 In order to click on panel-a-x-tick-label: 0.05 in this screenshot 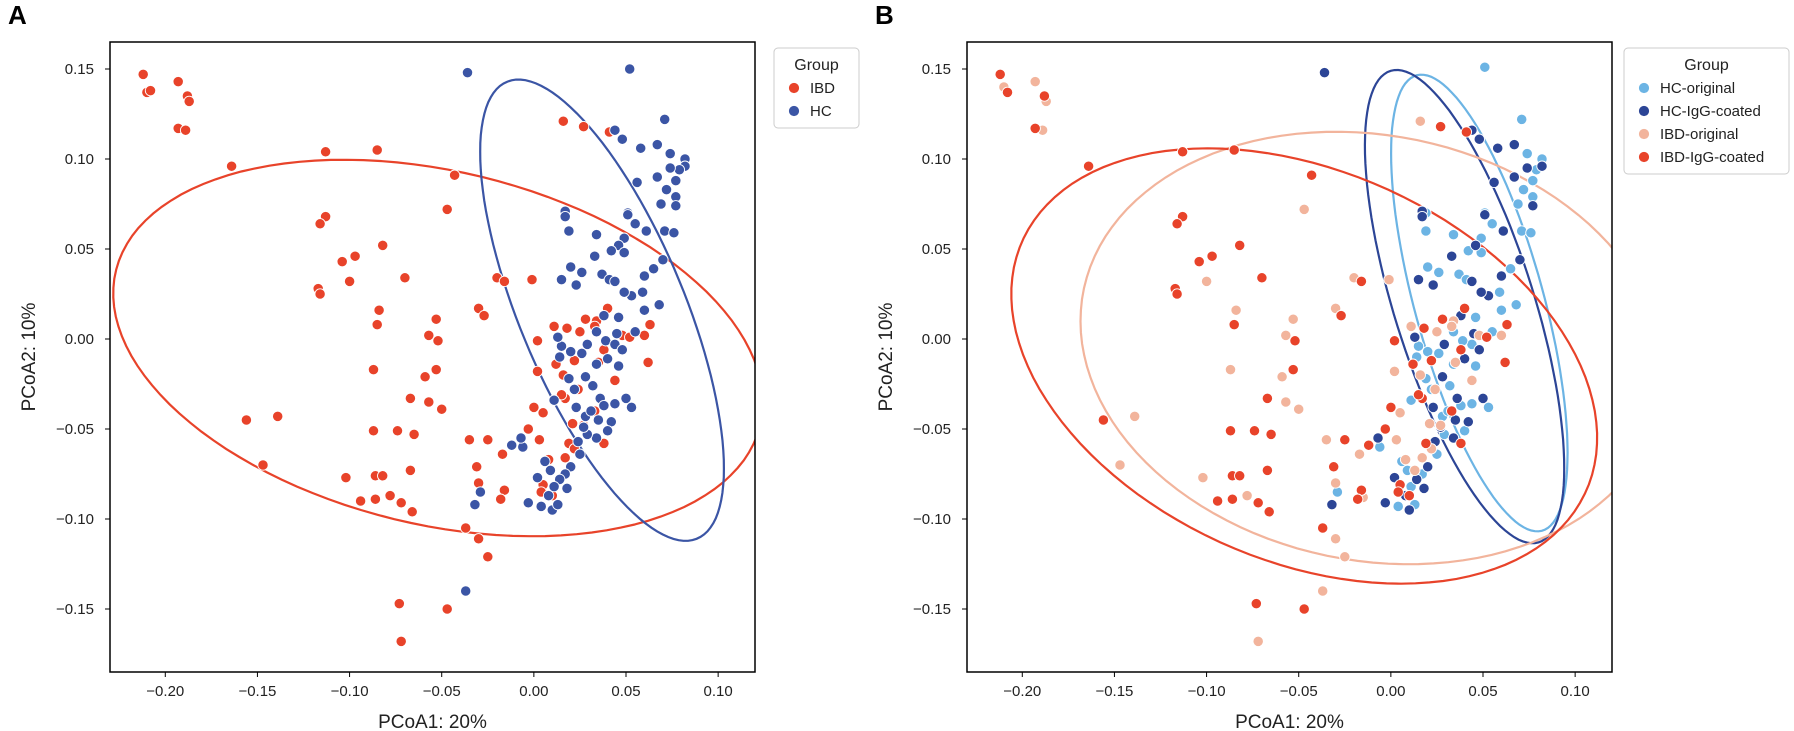, I will do `click(625, 691)`.